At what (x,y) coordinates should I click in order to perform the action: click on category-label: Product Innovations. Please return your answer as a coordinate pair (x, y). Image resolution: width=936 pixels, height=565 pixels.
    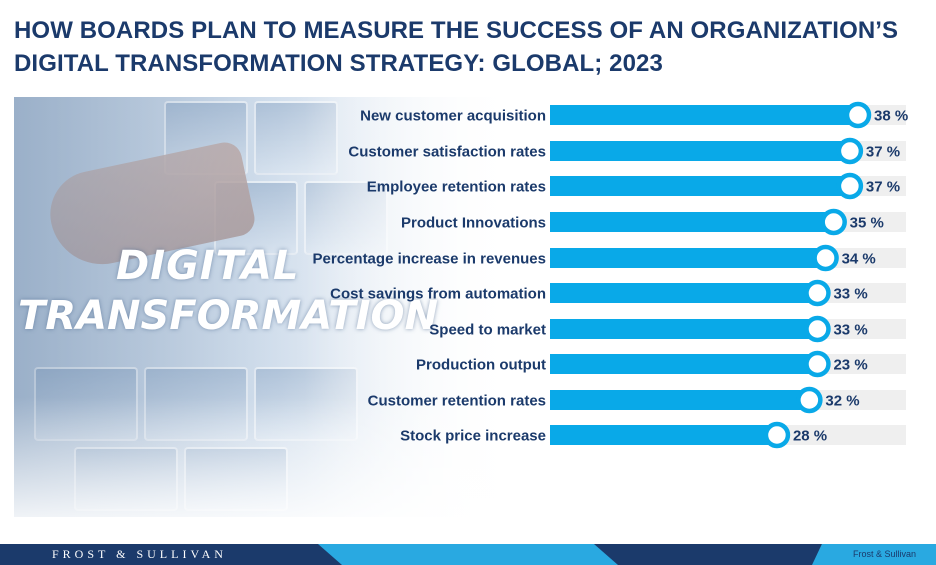
    Looking at the image, I should click on (473, 223).